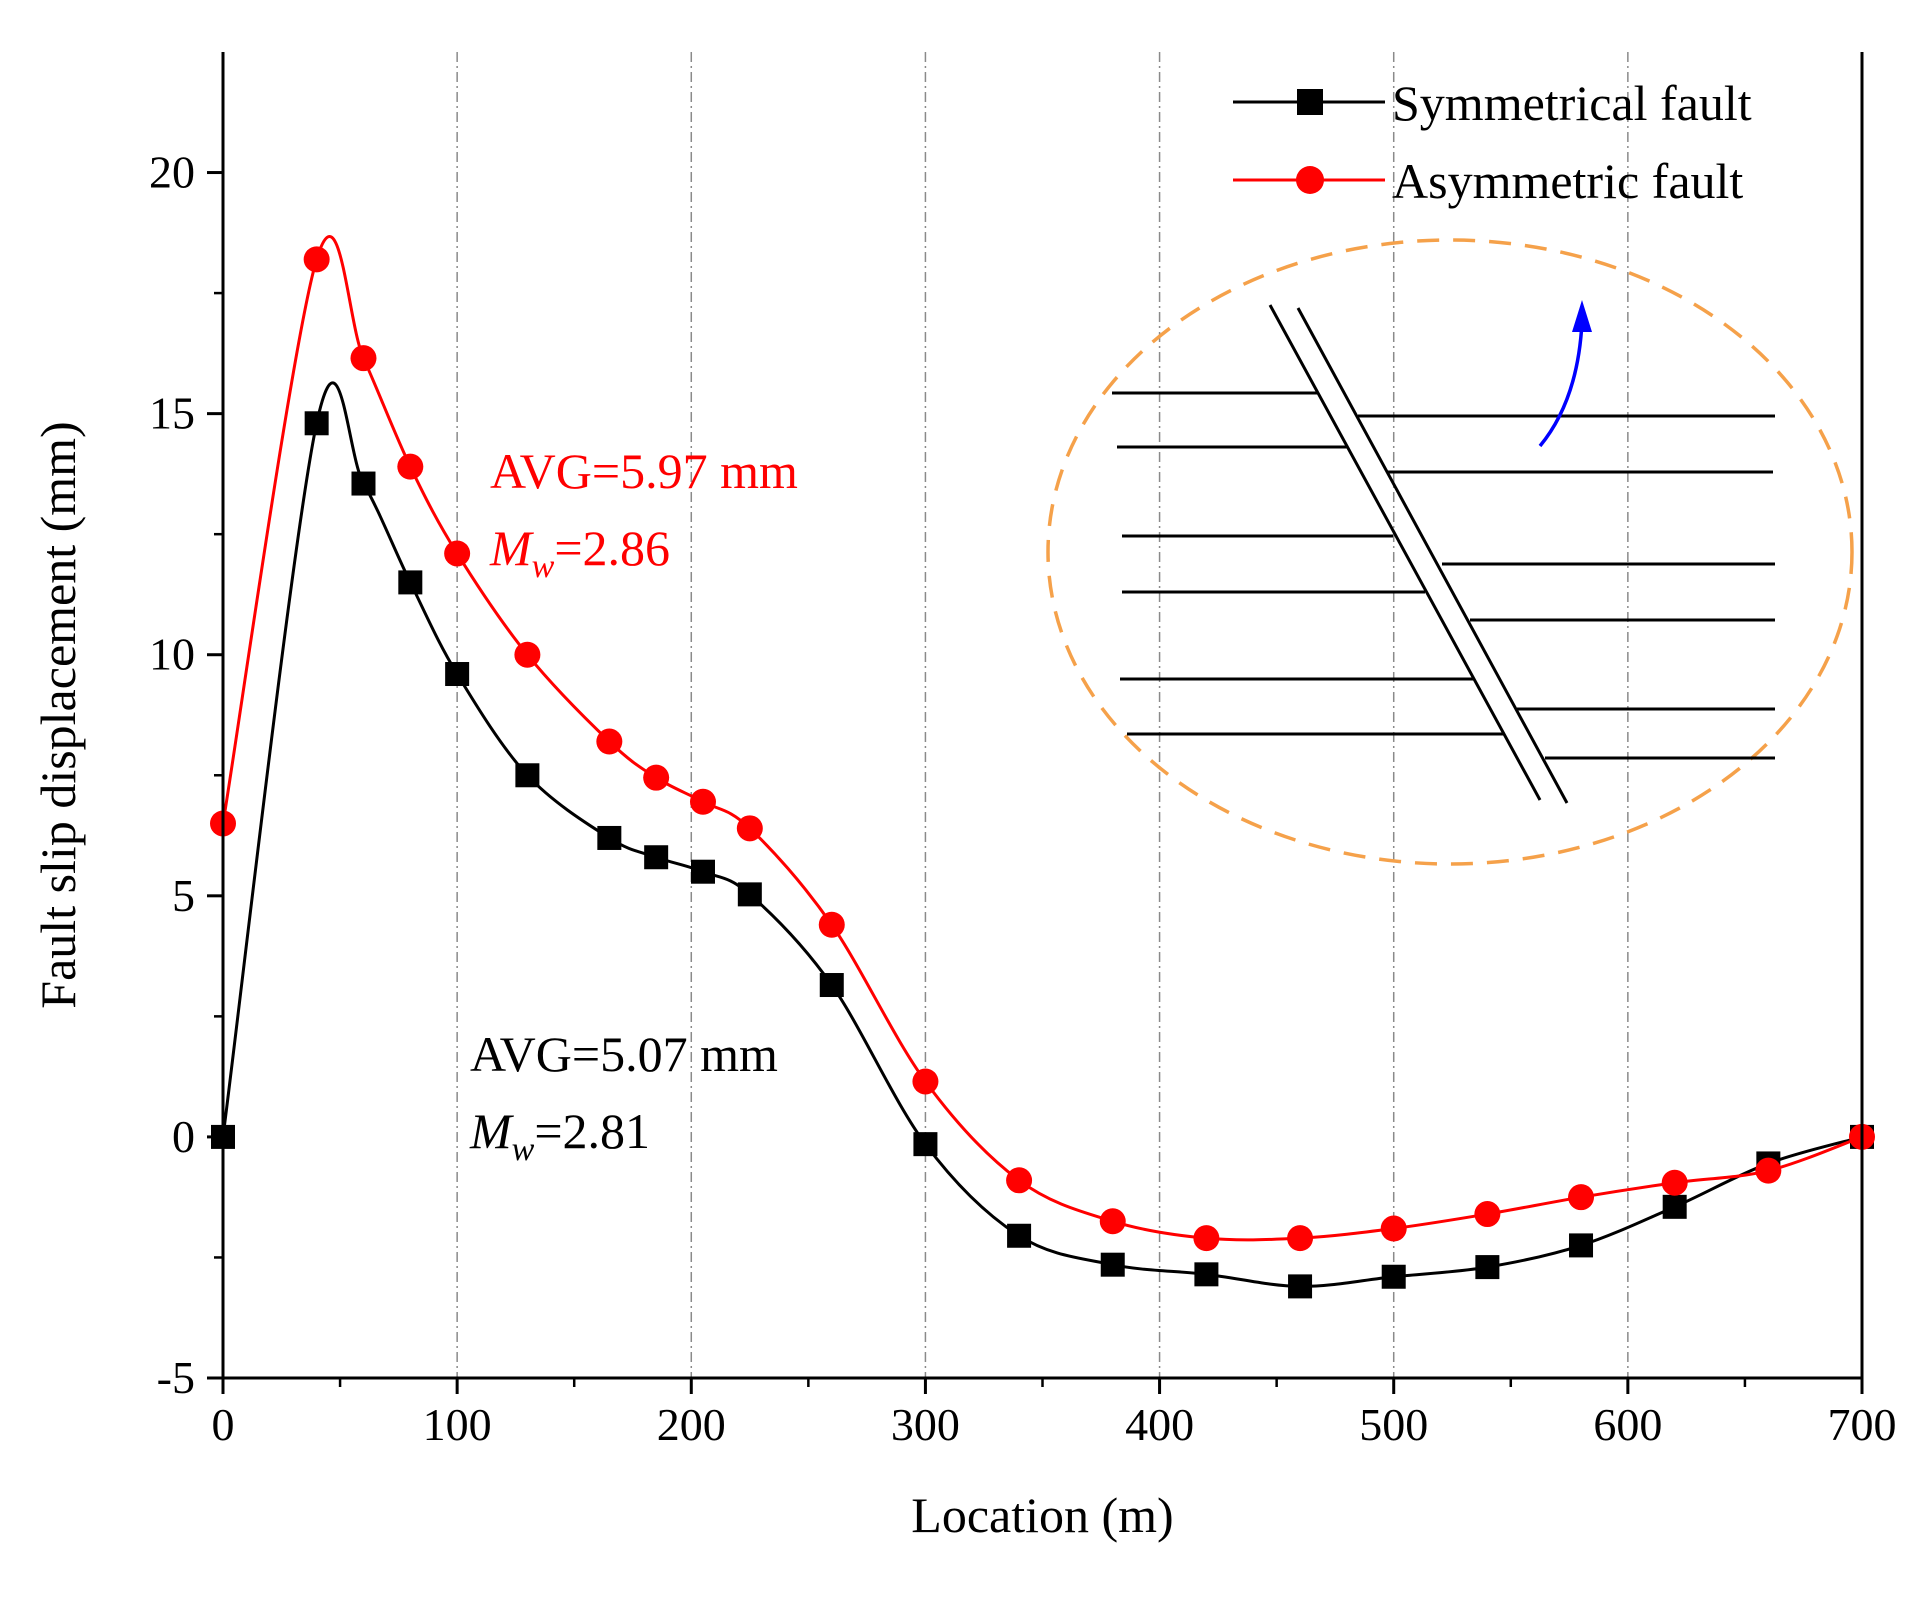  I want to click on fault-plane-right, so click(1432, 555).